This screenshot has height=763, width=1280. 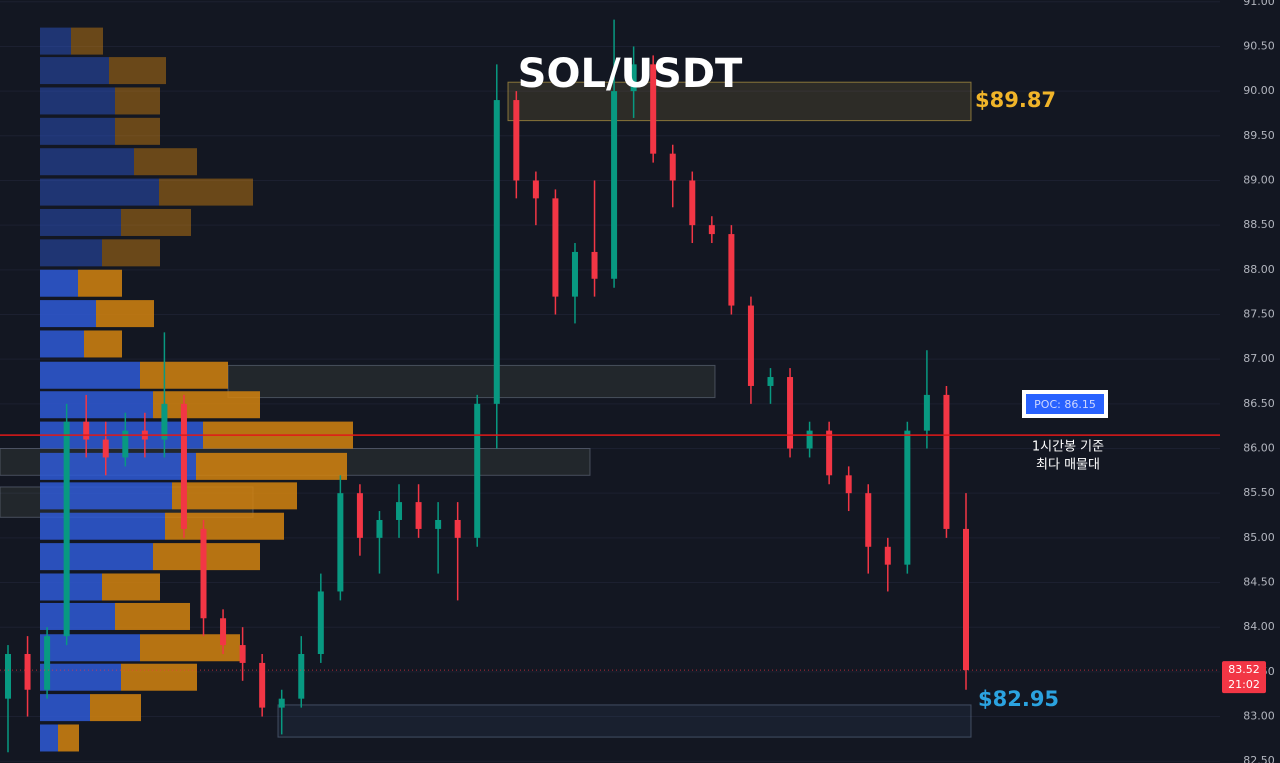 What do you see at coordinates (1015, 100) in the screenshot?
I see `resistance-label: $89.87` at bounding box center [1015, 100].